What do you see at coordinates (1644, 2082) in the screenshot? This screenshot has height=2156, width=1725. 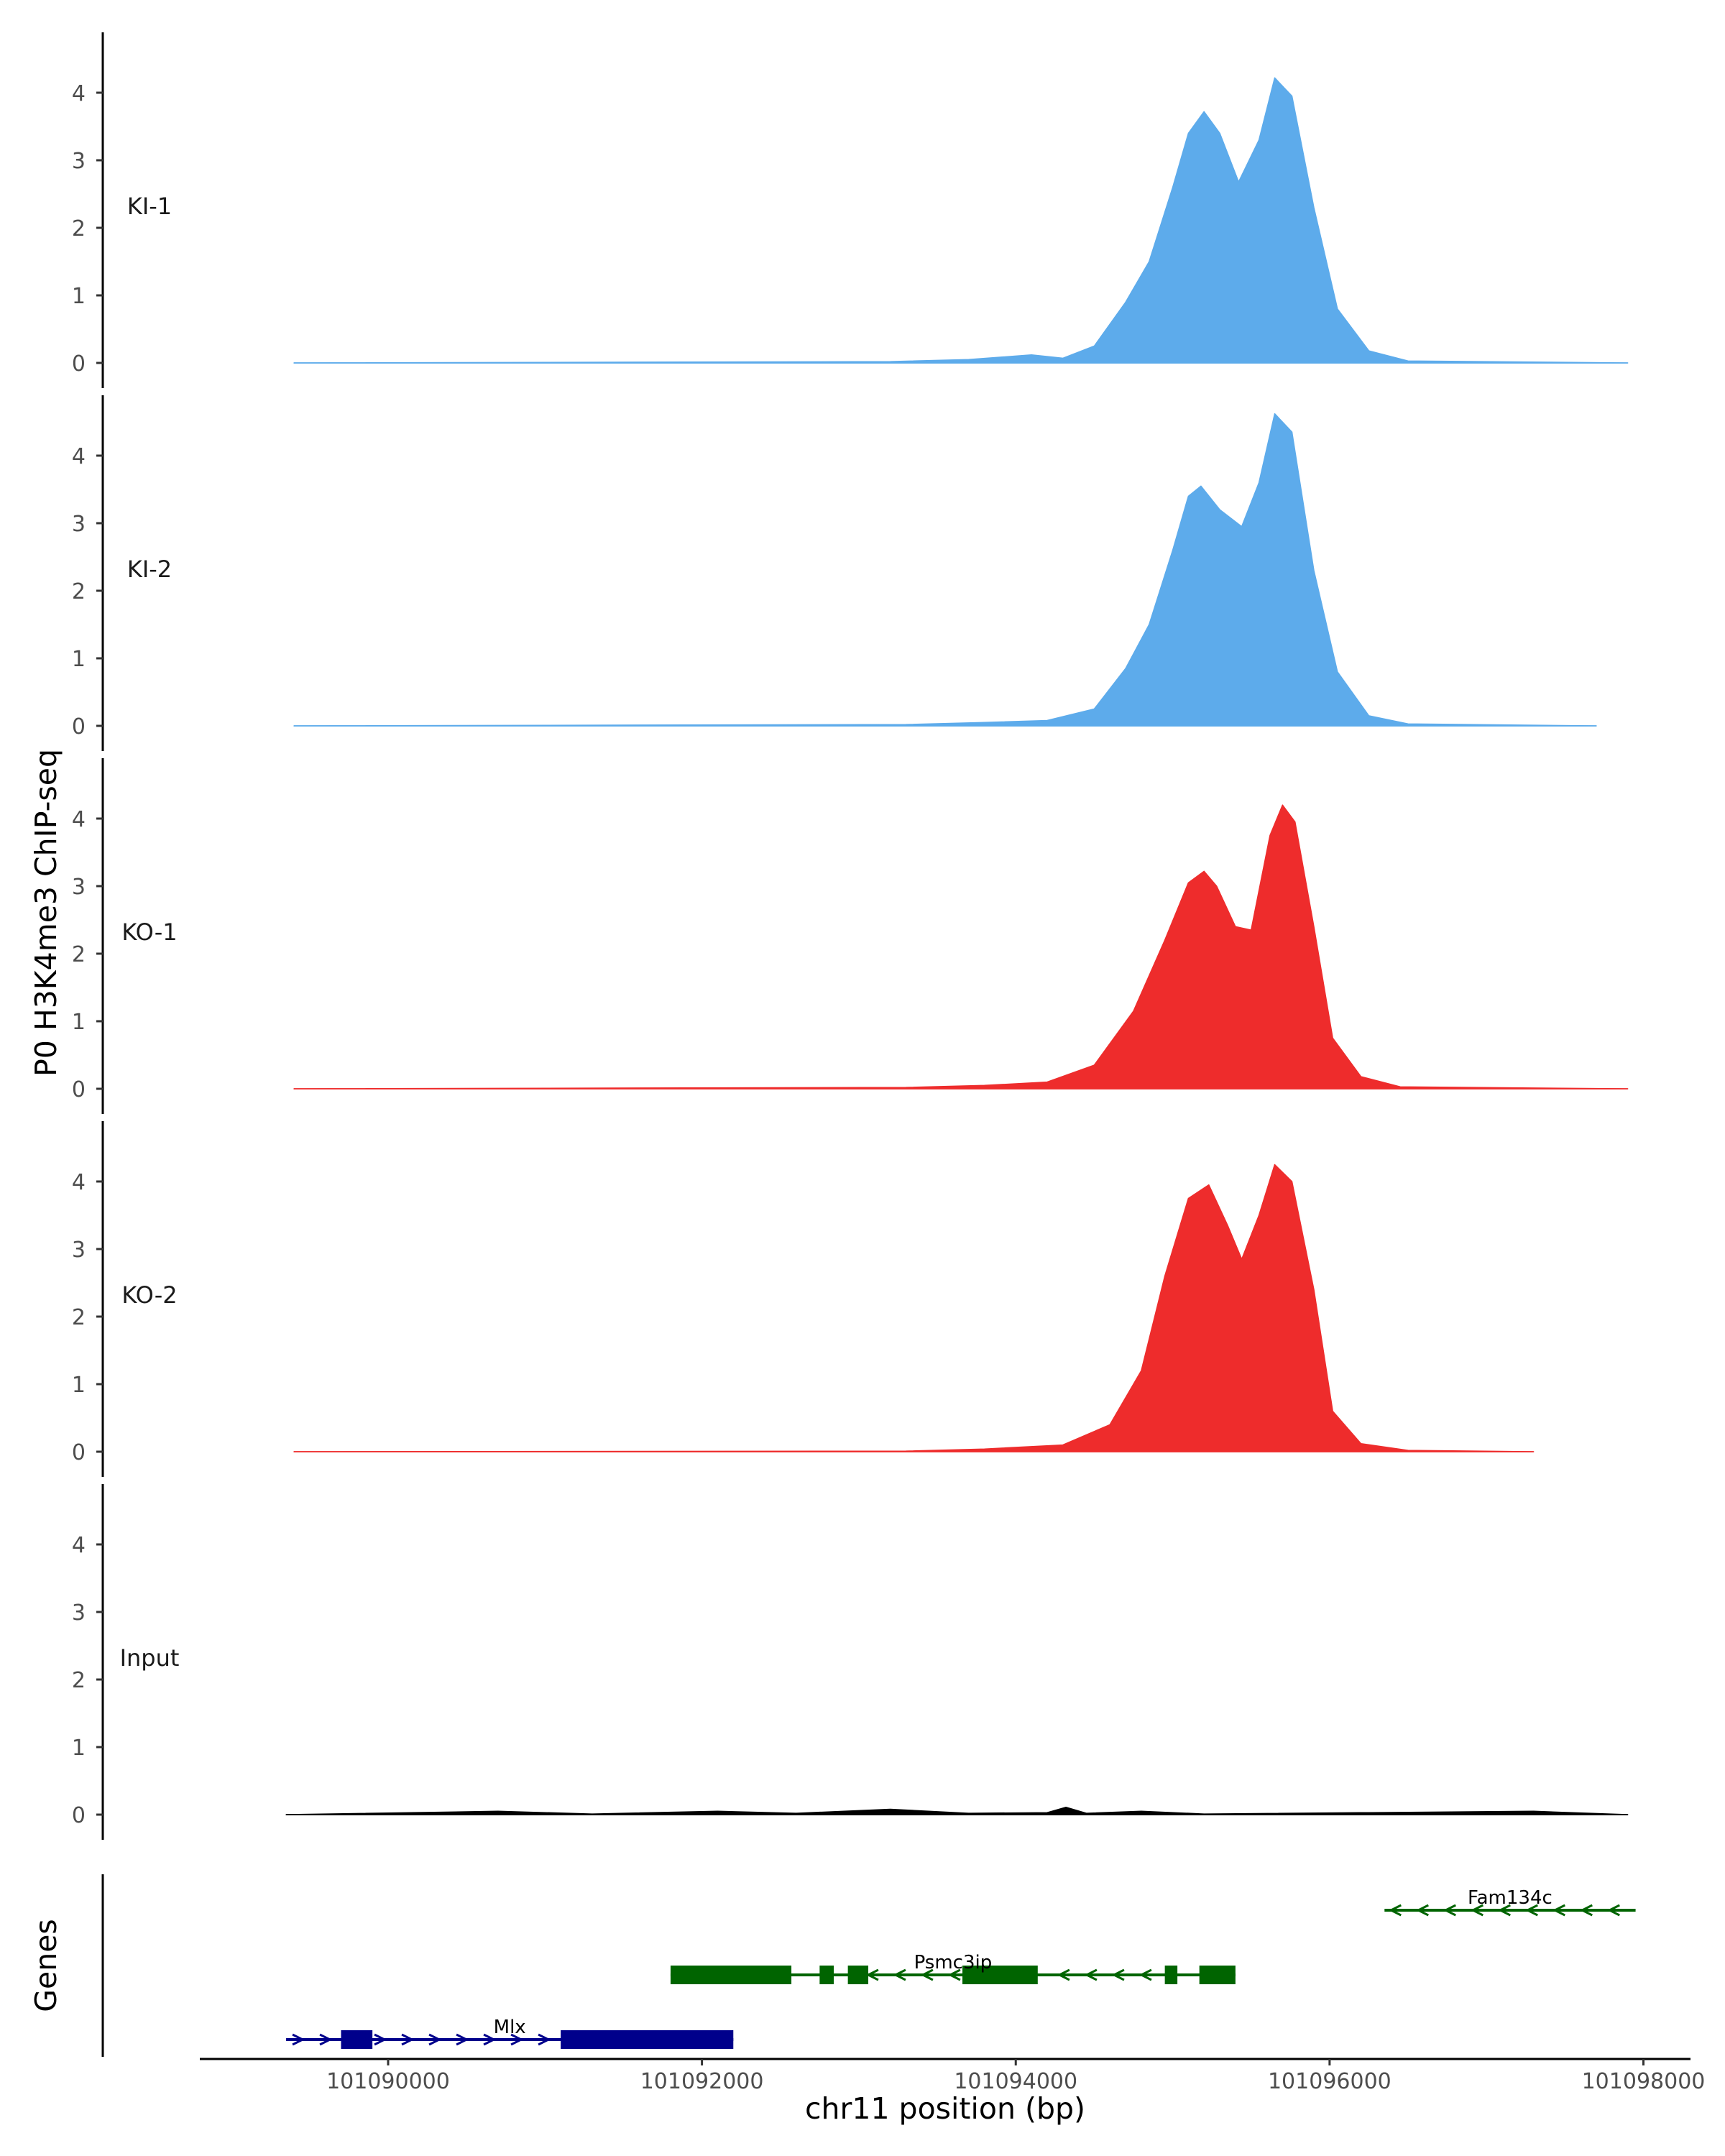 I see `x-tick-label: 101098000` at bounding box center [1644, 2082].